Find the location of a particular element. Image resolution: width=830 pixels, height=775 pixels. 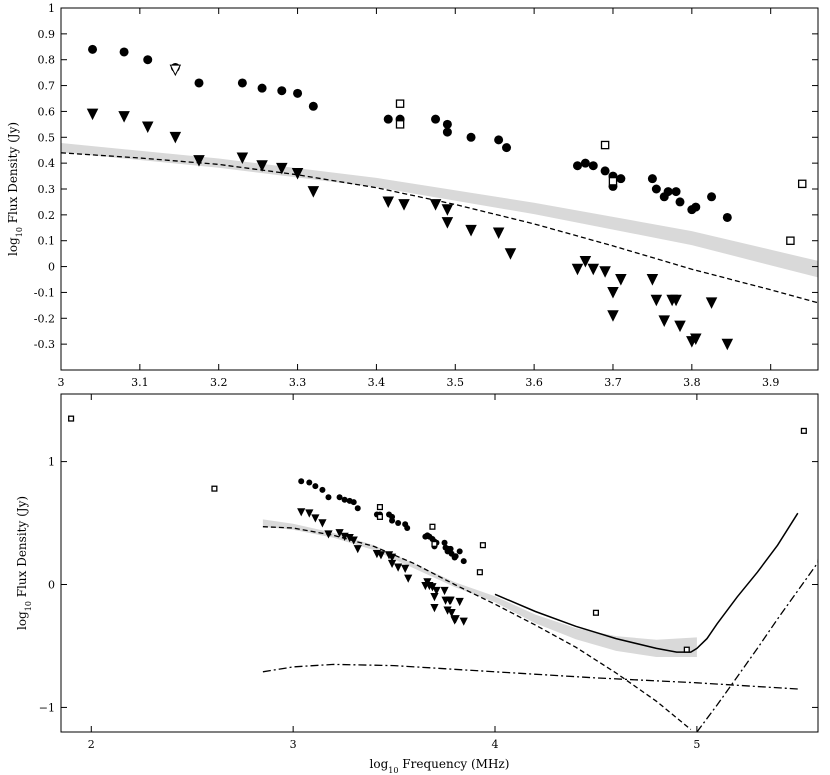

y-tick-label: 0.6 is located at coordinates (47, 111).